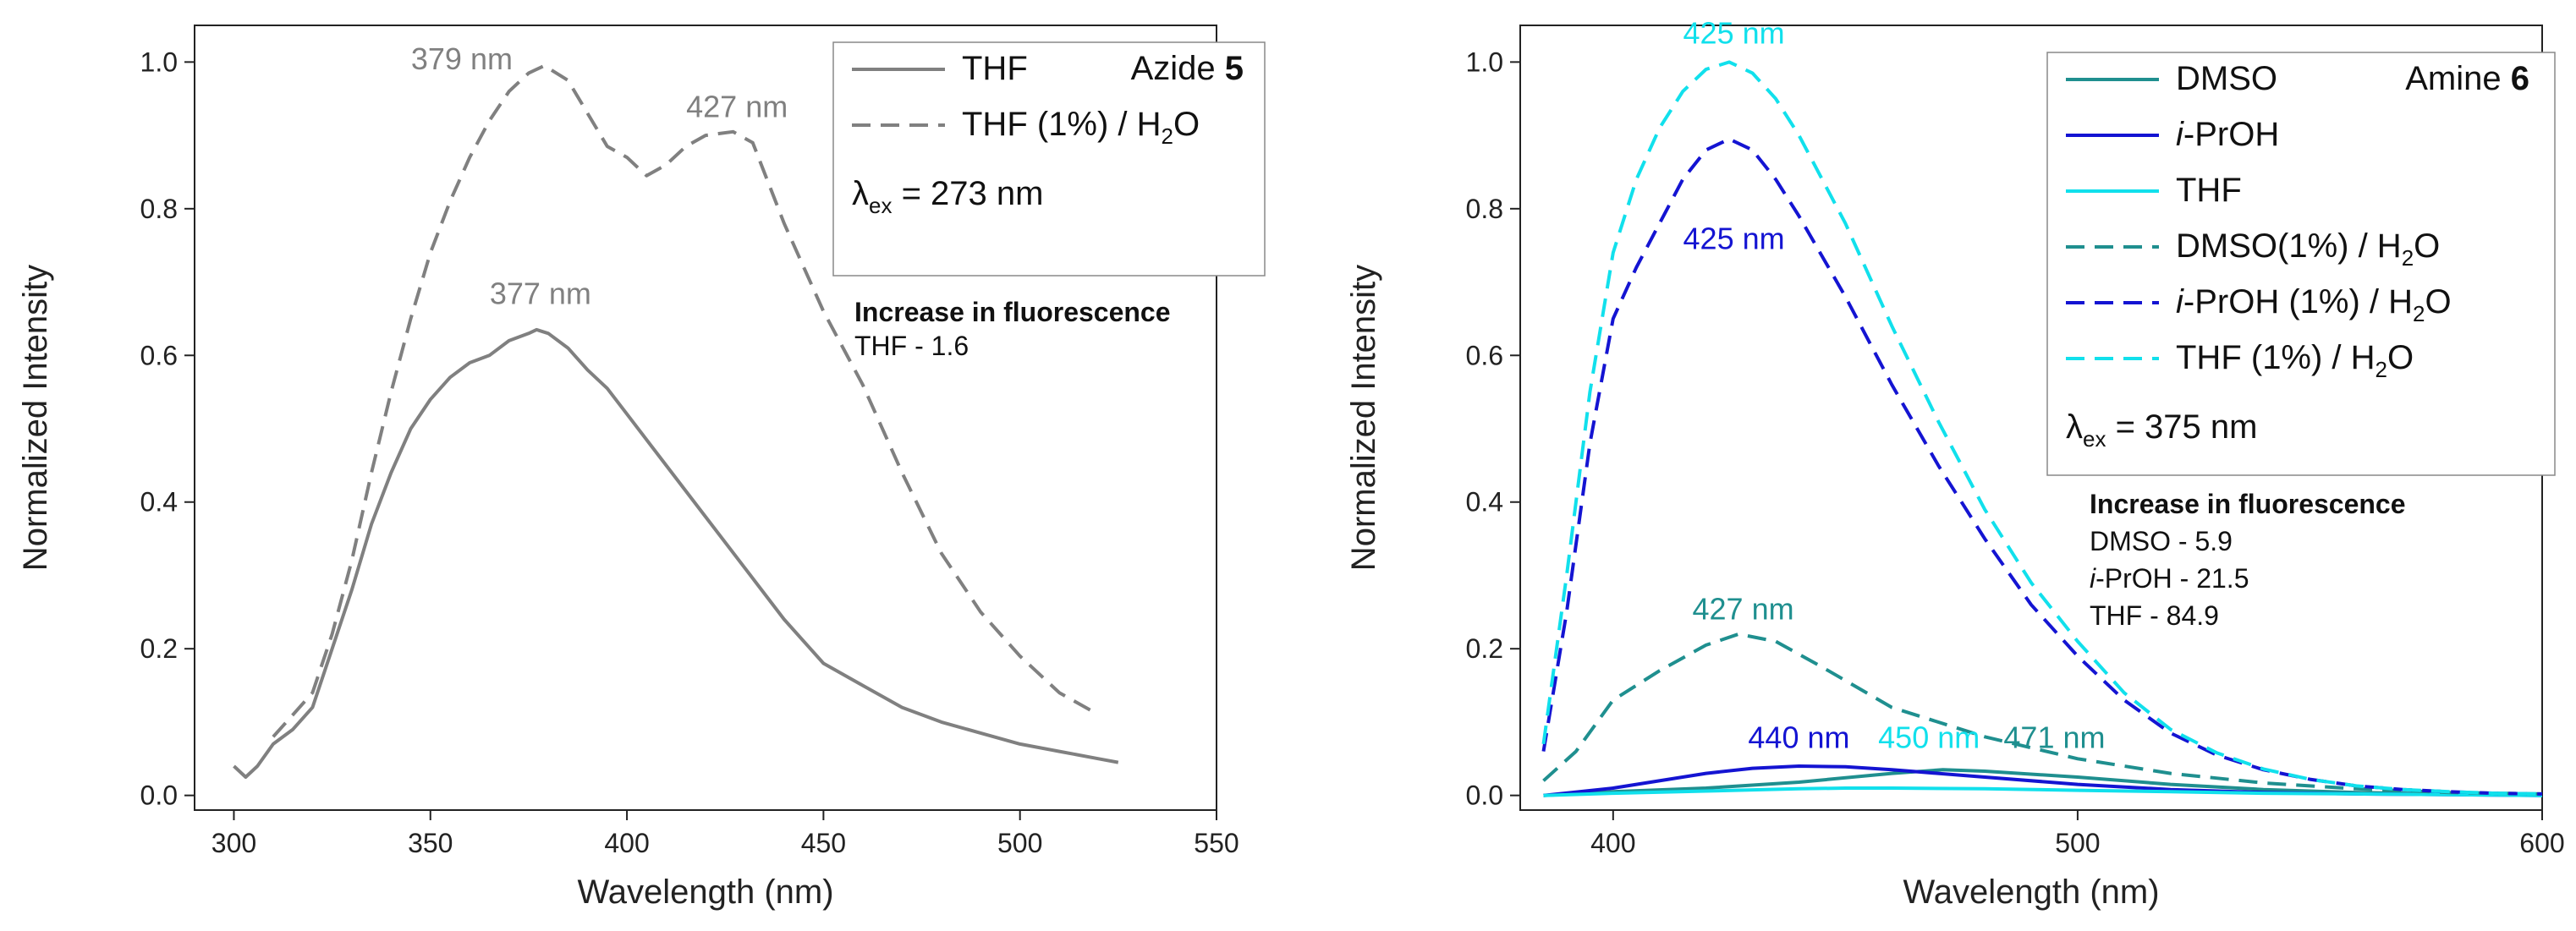  I want to click on legend-title: Amine 6, so click(2467, 78).